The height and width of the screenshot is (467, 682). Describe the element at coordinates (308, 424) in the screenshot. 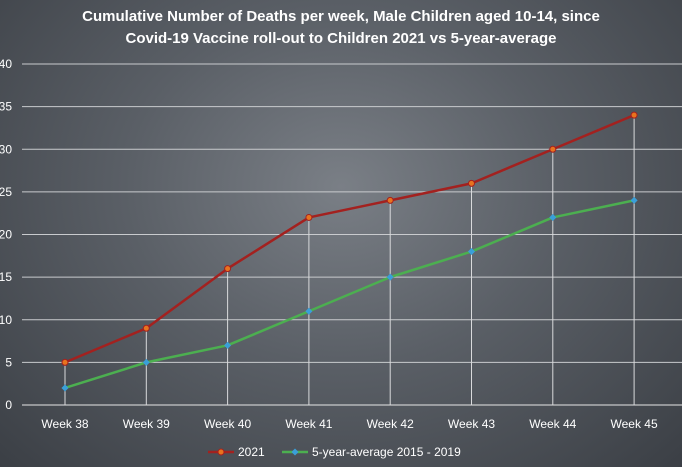

I see `x-tick-label: Week 41` at that location.